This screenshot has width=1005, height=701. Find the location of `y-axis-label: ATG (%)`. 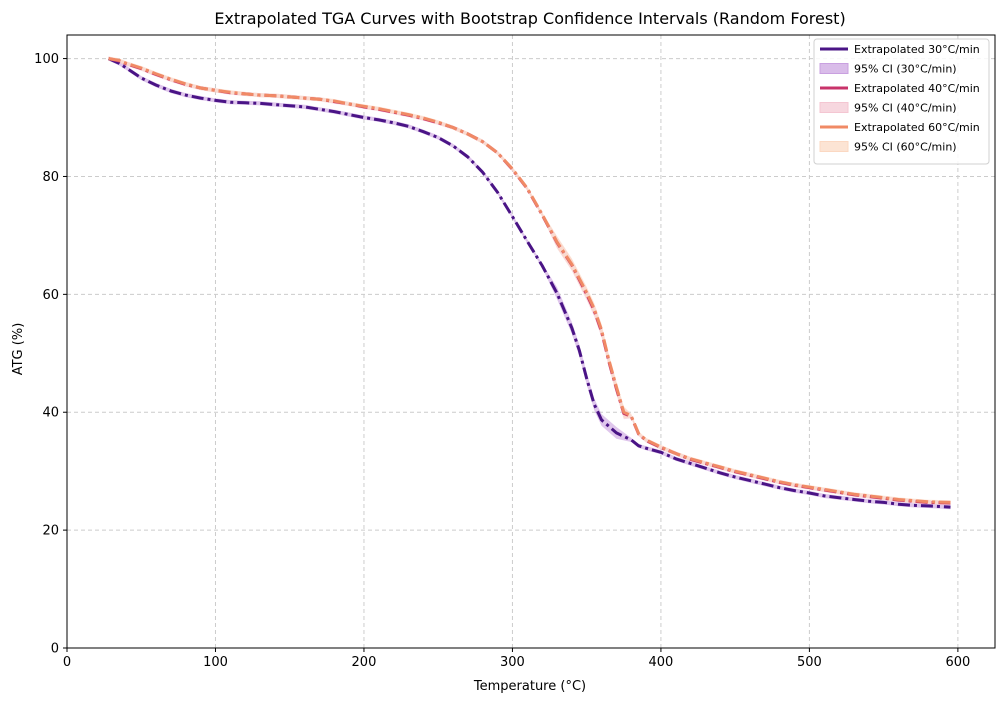

y-axis-label: ATG (%) is located at coordinates (18, 349).